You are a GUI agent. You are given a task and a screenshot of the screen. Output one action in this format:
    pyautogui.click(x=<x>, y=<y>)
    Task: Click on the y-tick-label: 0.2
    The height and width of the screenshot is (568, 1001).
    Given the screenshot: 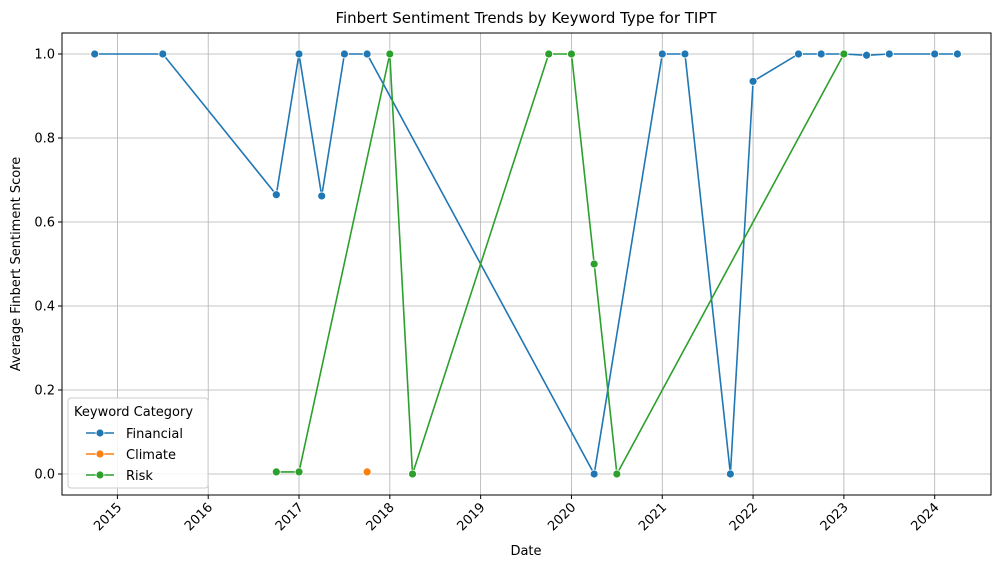 What is the action you would take?
    pyautogui.click(x=44, y=391)
    